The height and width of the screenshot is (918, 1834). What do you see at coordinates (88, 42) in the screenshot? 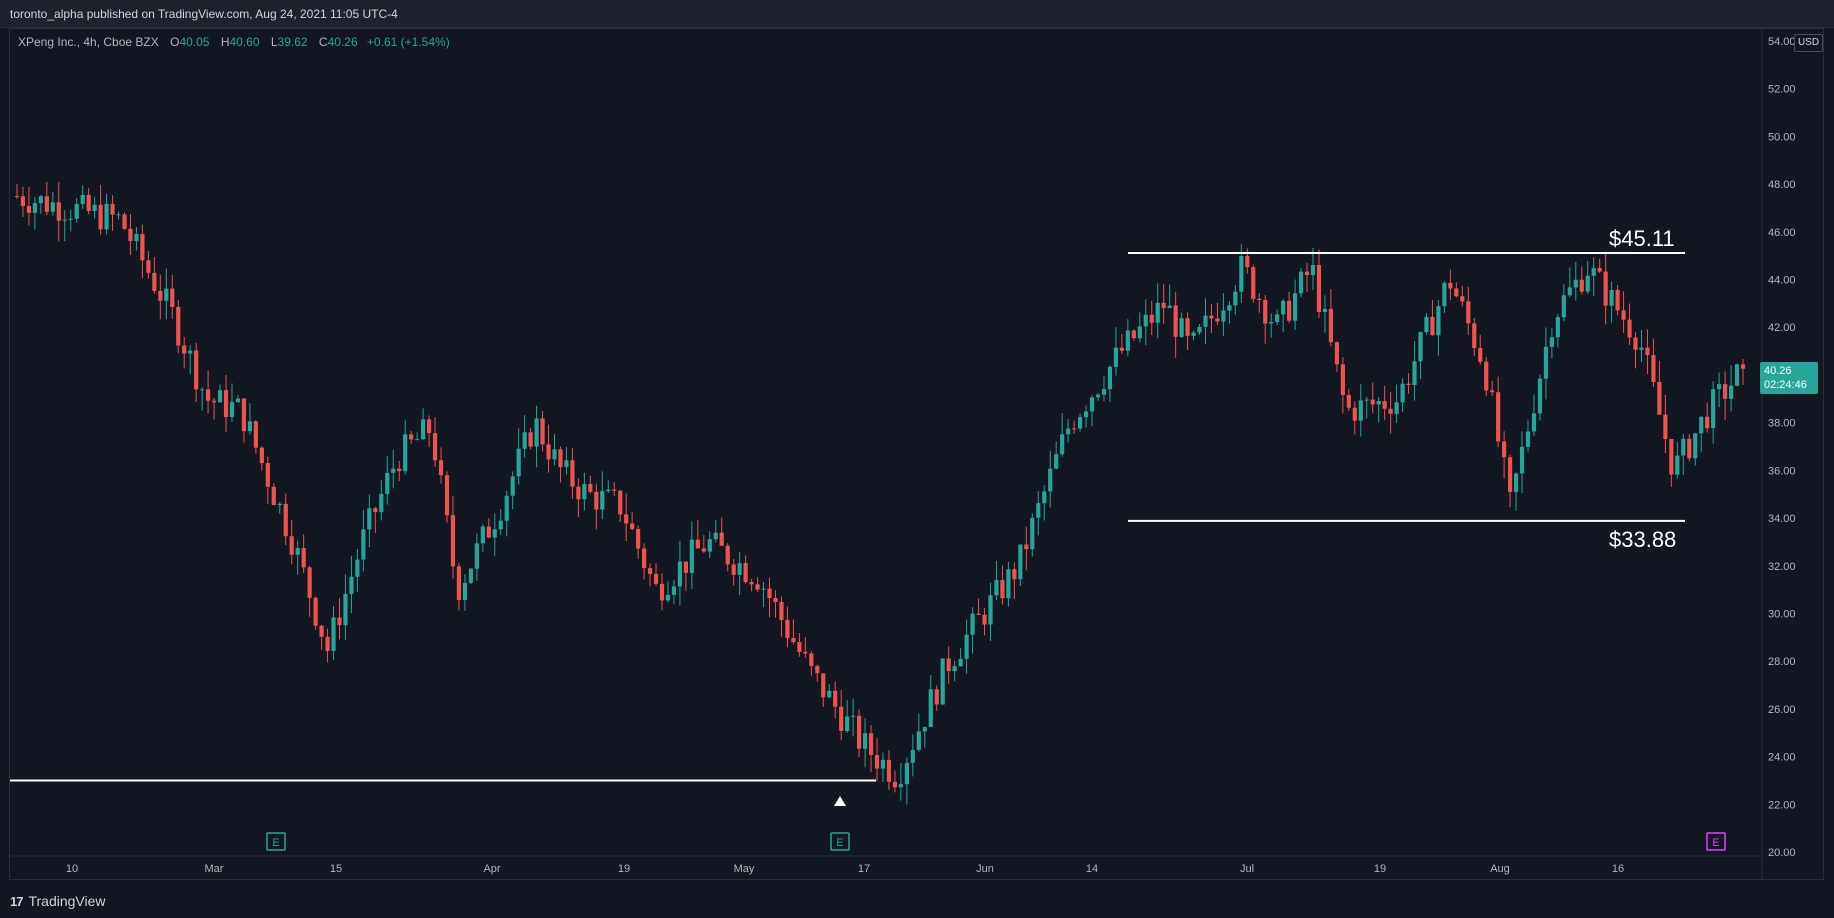
I see `symbol-description: XPeng Inc., 4h, Cboe BZX` at bounding box center [88, 42].